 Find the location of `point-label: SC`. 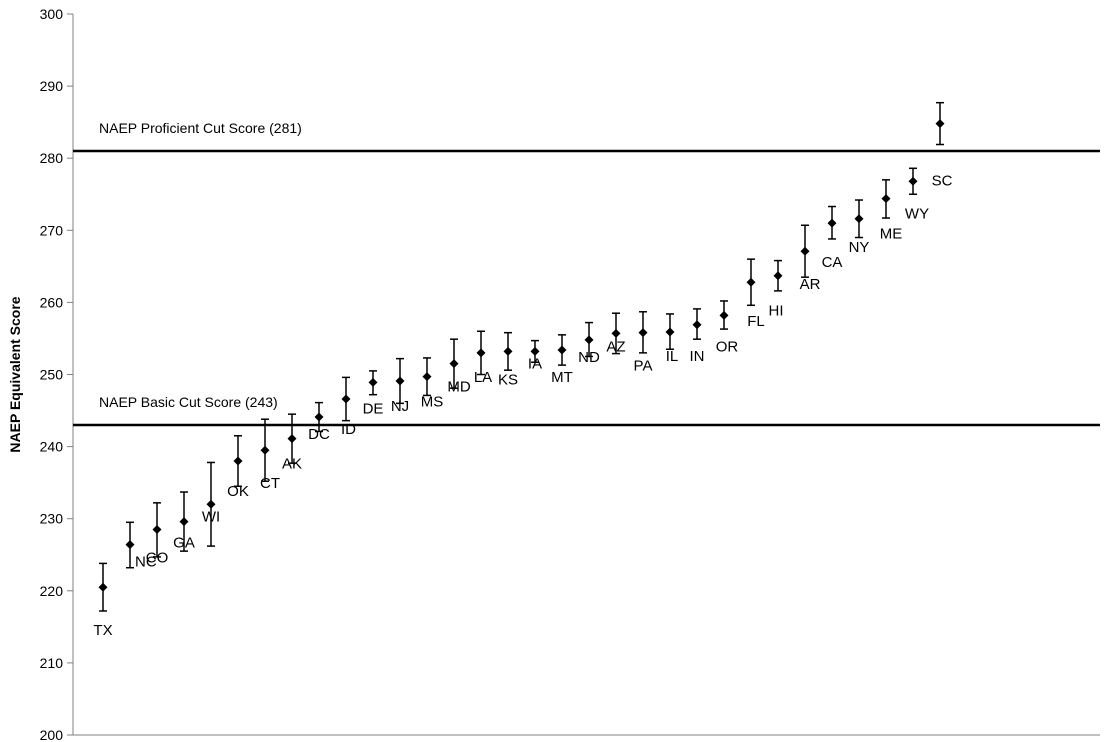

point-label: SC is located at coordinates (942, 181).